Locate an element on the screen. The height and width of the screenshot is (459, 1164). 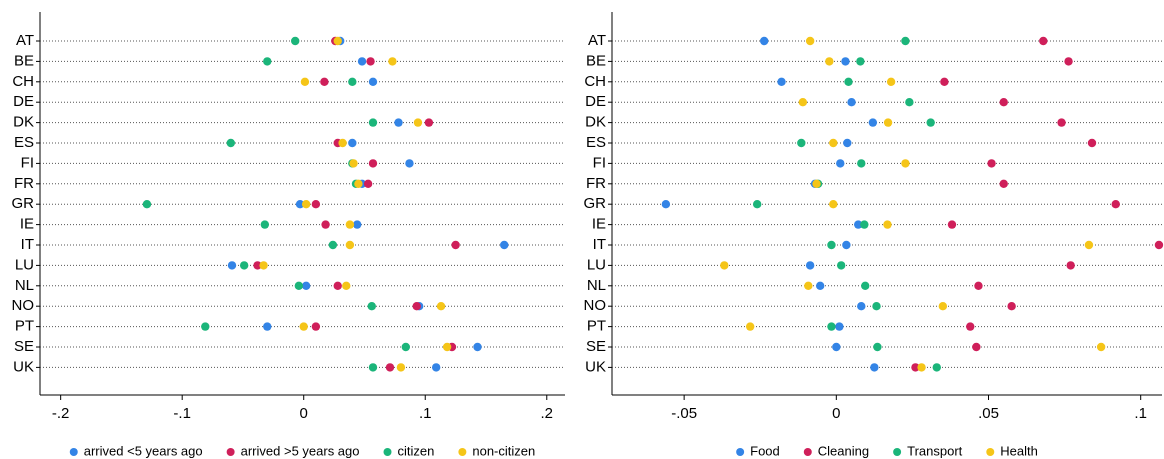
legend-label: Cleaning is located at coordinates (843, 450).